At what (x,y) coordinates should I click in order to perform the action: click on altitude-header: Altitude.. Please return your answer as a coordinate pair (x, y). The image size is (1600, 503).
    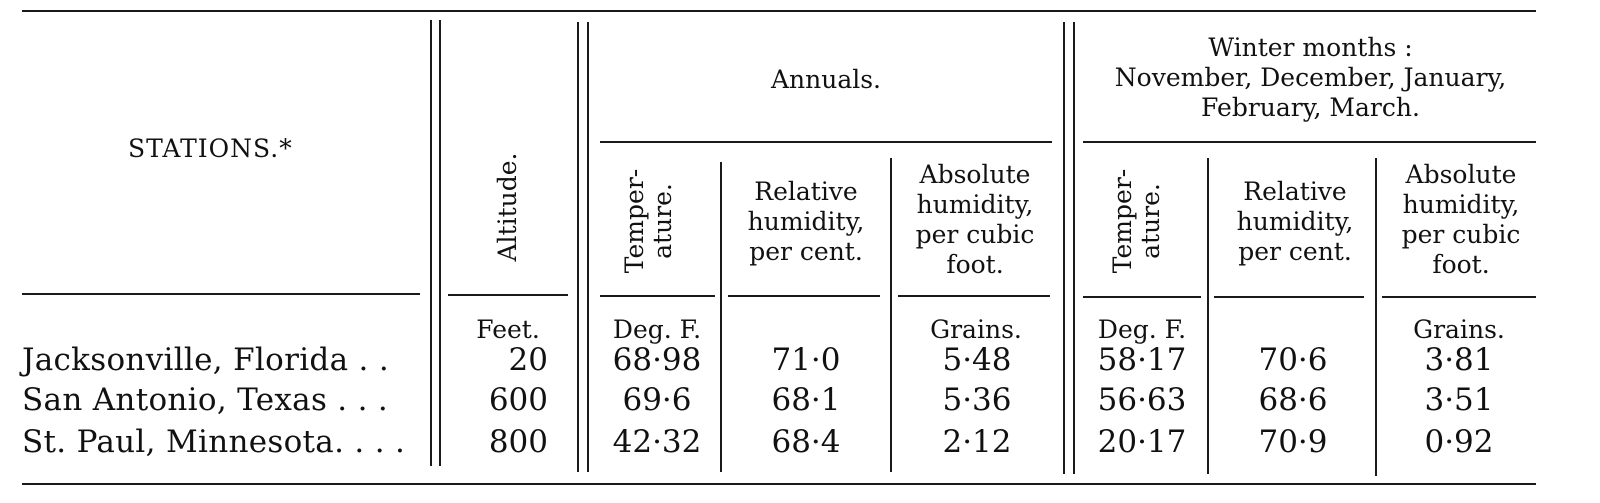
    Looking at the image, I should click on (507, 207).